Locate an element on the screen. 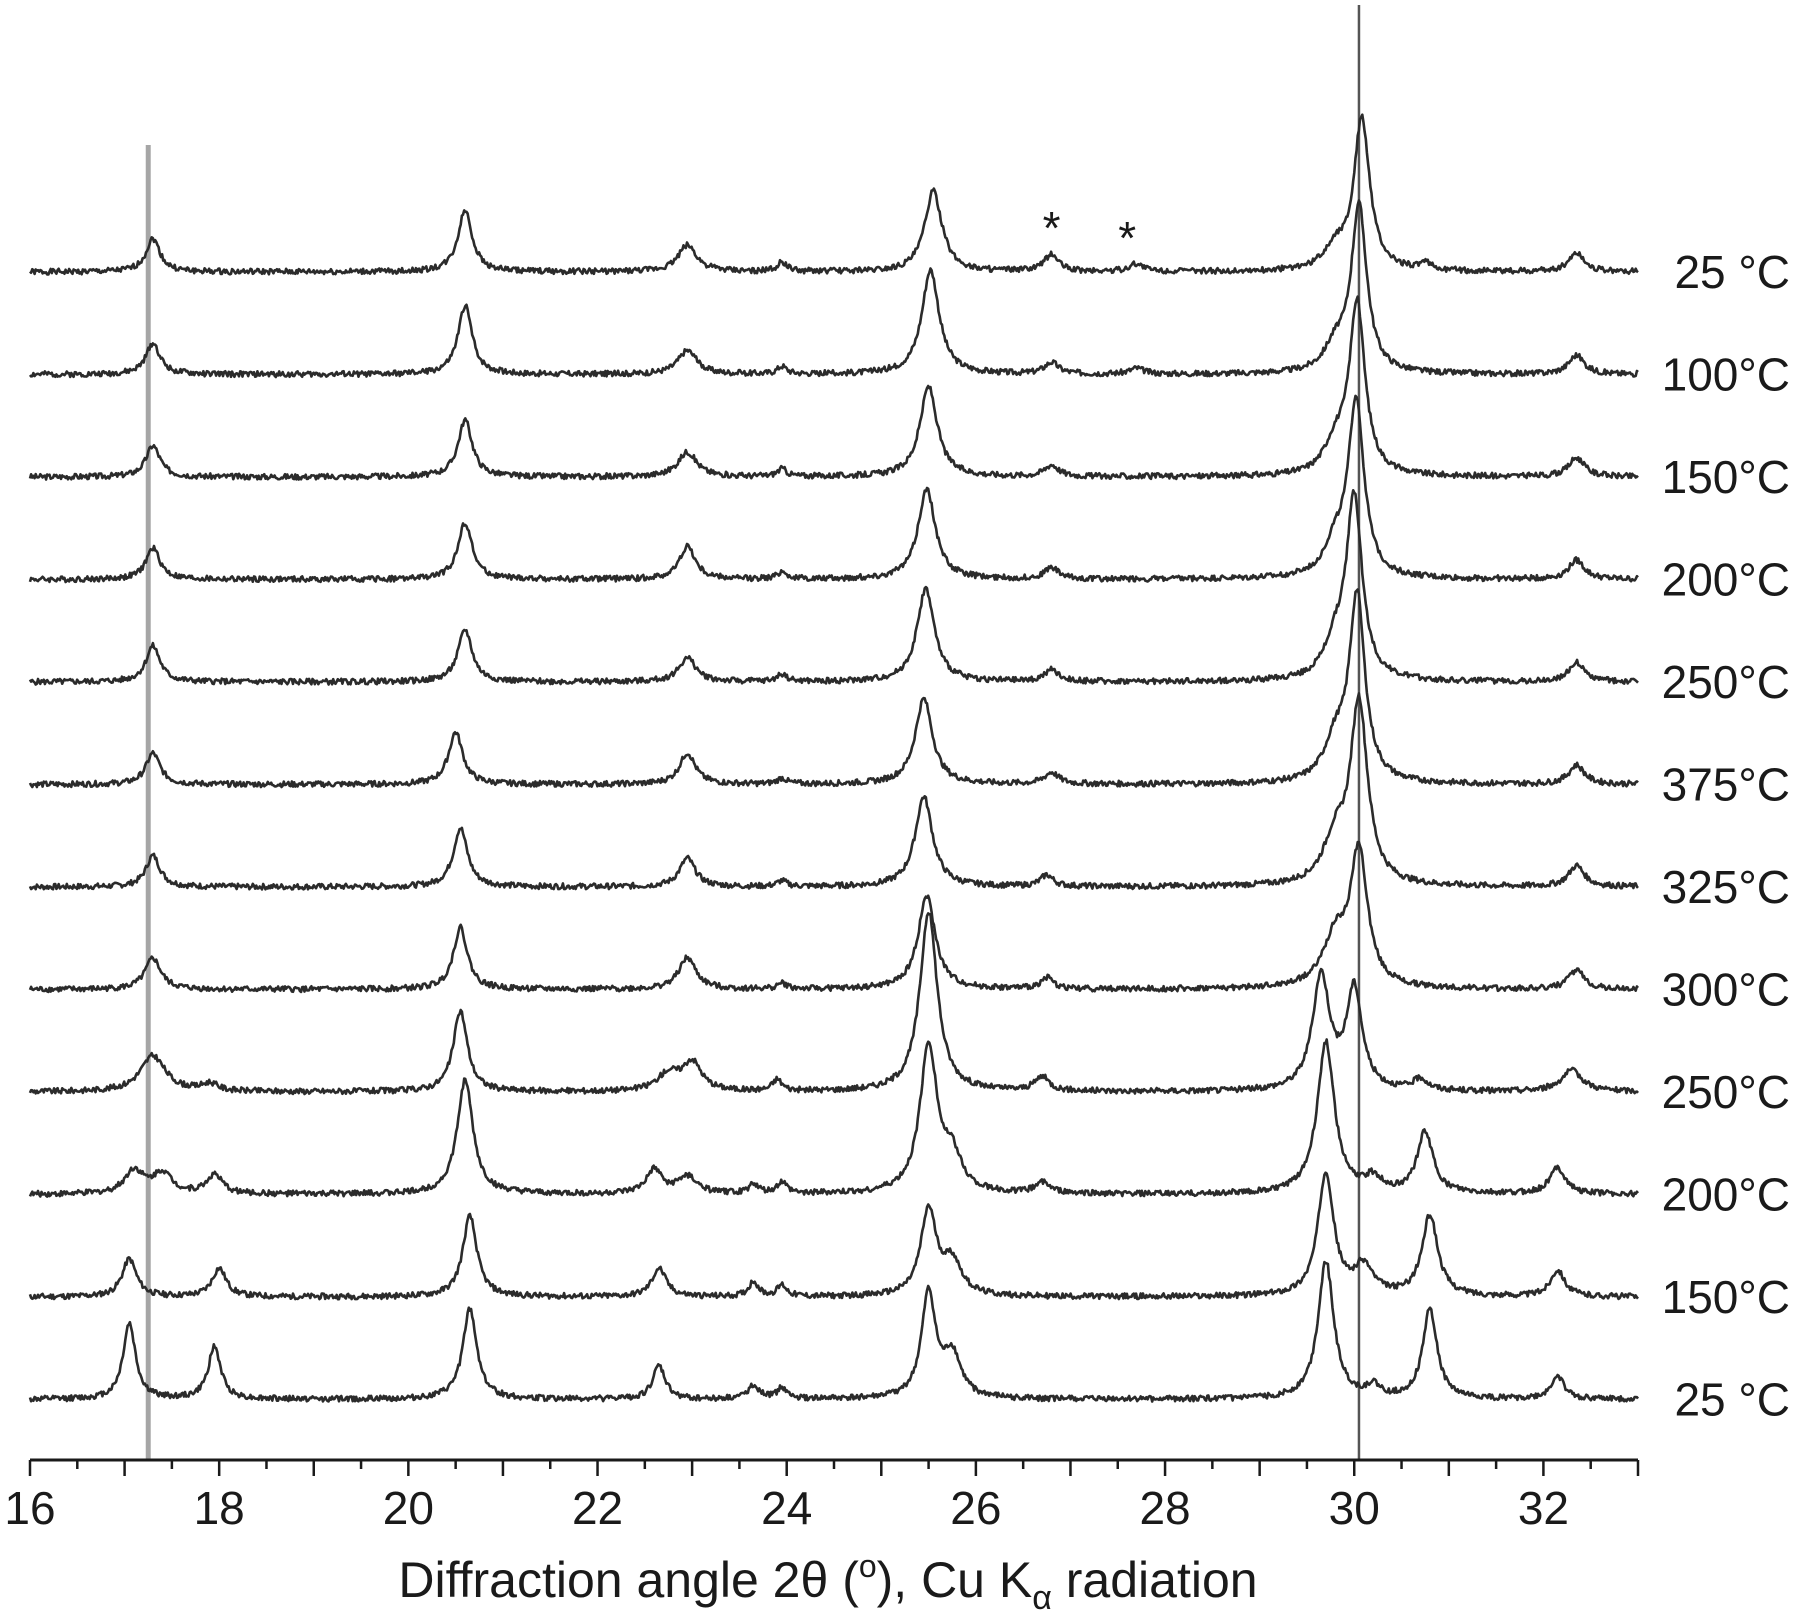 Image resolution: width=1800 pixels, height=1616 pixels. x-axis-title-subscript: α is located at coordinates (1042, 1597).